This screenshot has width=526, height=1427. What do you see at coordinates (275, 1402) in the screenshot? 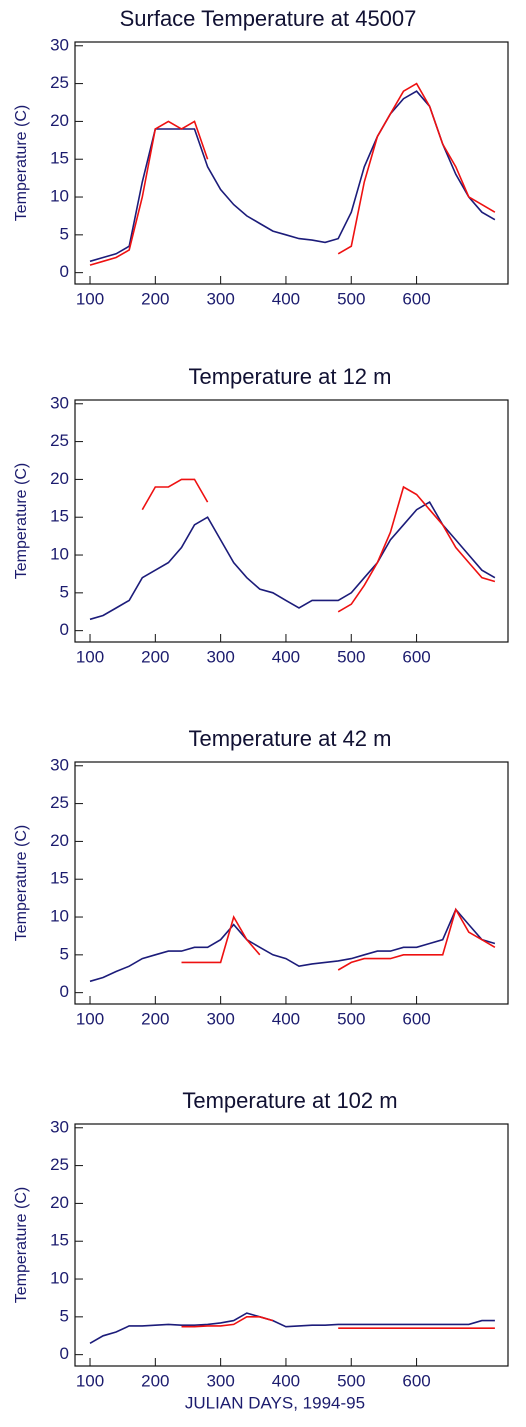
I see `x-axis-label: JULIAN DAYS, 1994-95` at bounding box center [275, 1402].